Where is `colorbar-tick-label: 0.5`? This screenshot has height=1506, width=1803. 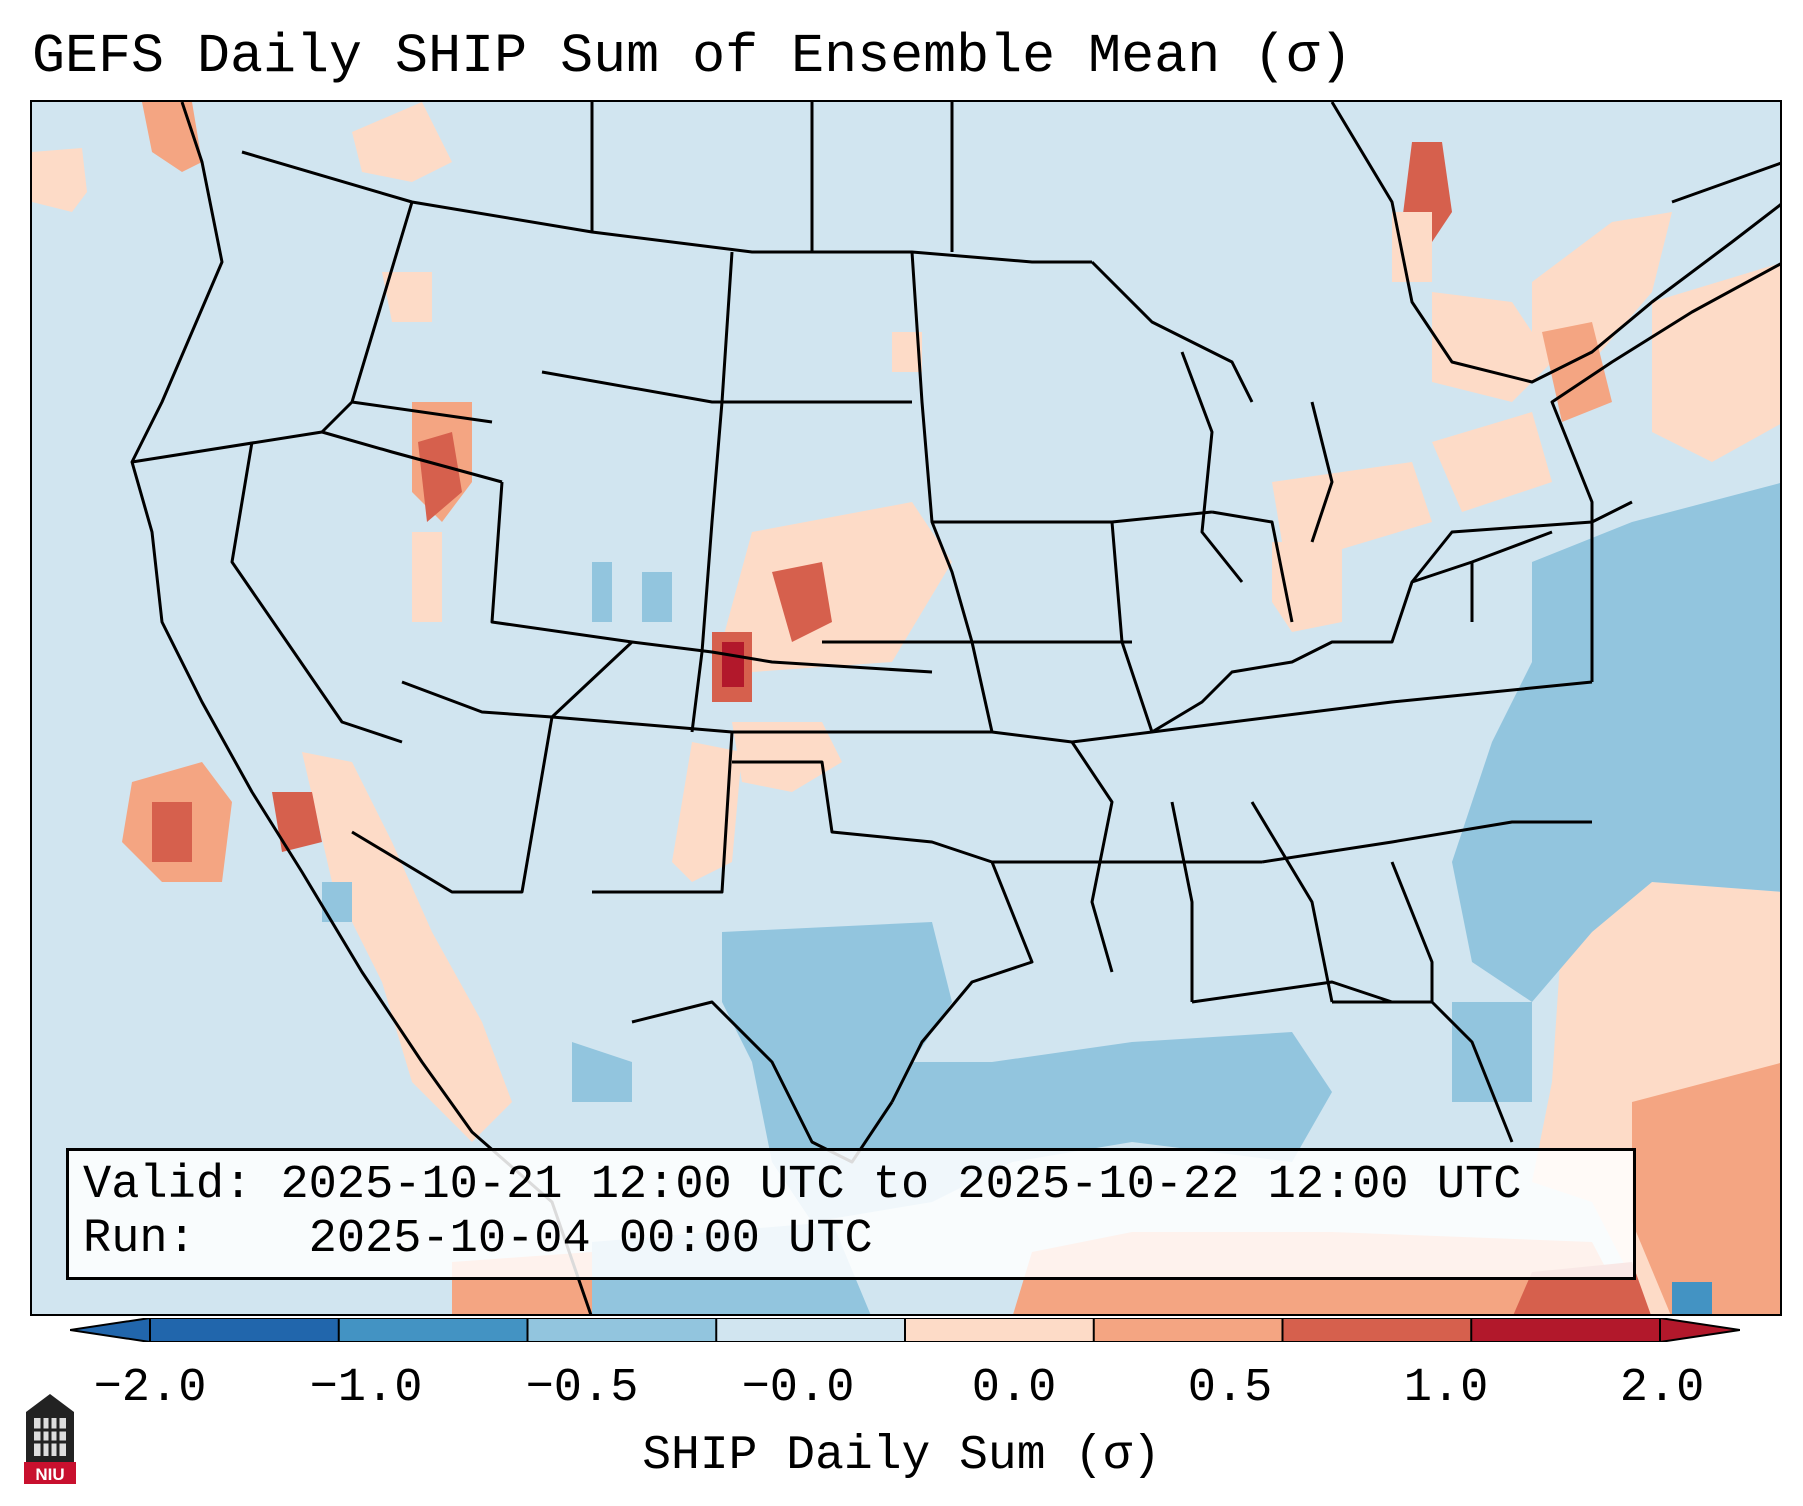
colorbar-tick-label: 0.5 is located at coordinates (1230, 1388).